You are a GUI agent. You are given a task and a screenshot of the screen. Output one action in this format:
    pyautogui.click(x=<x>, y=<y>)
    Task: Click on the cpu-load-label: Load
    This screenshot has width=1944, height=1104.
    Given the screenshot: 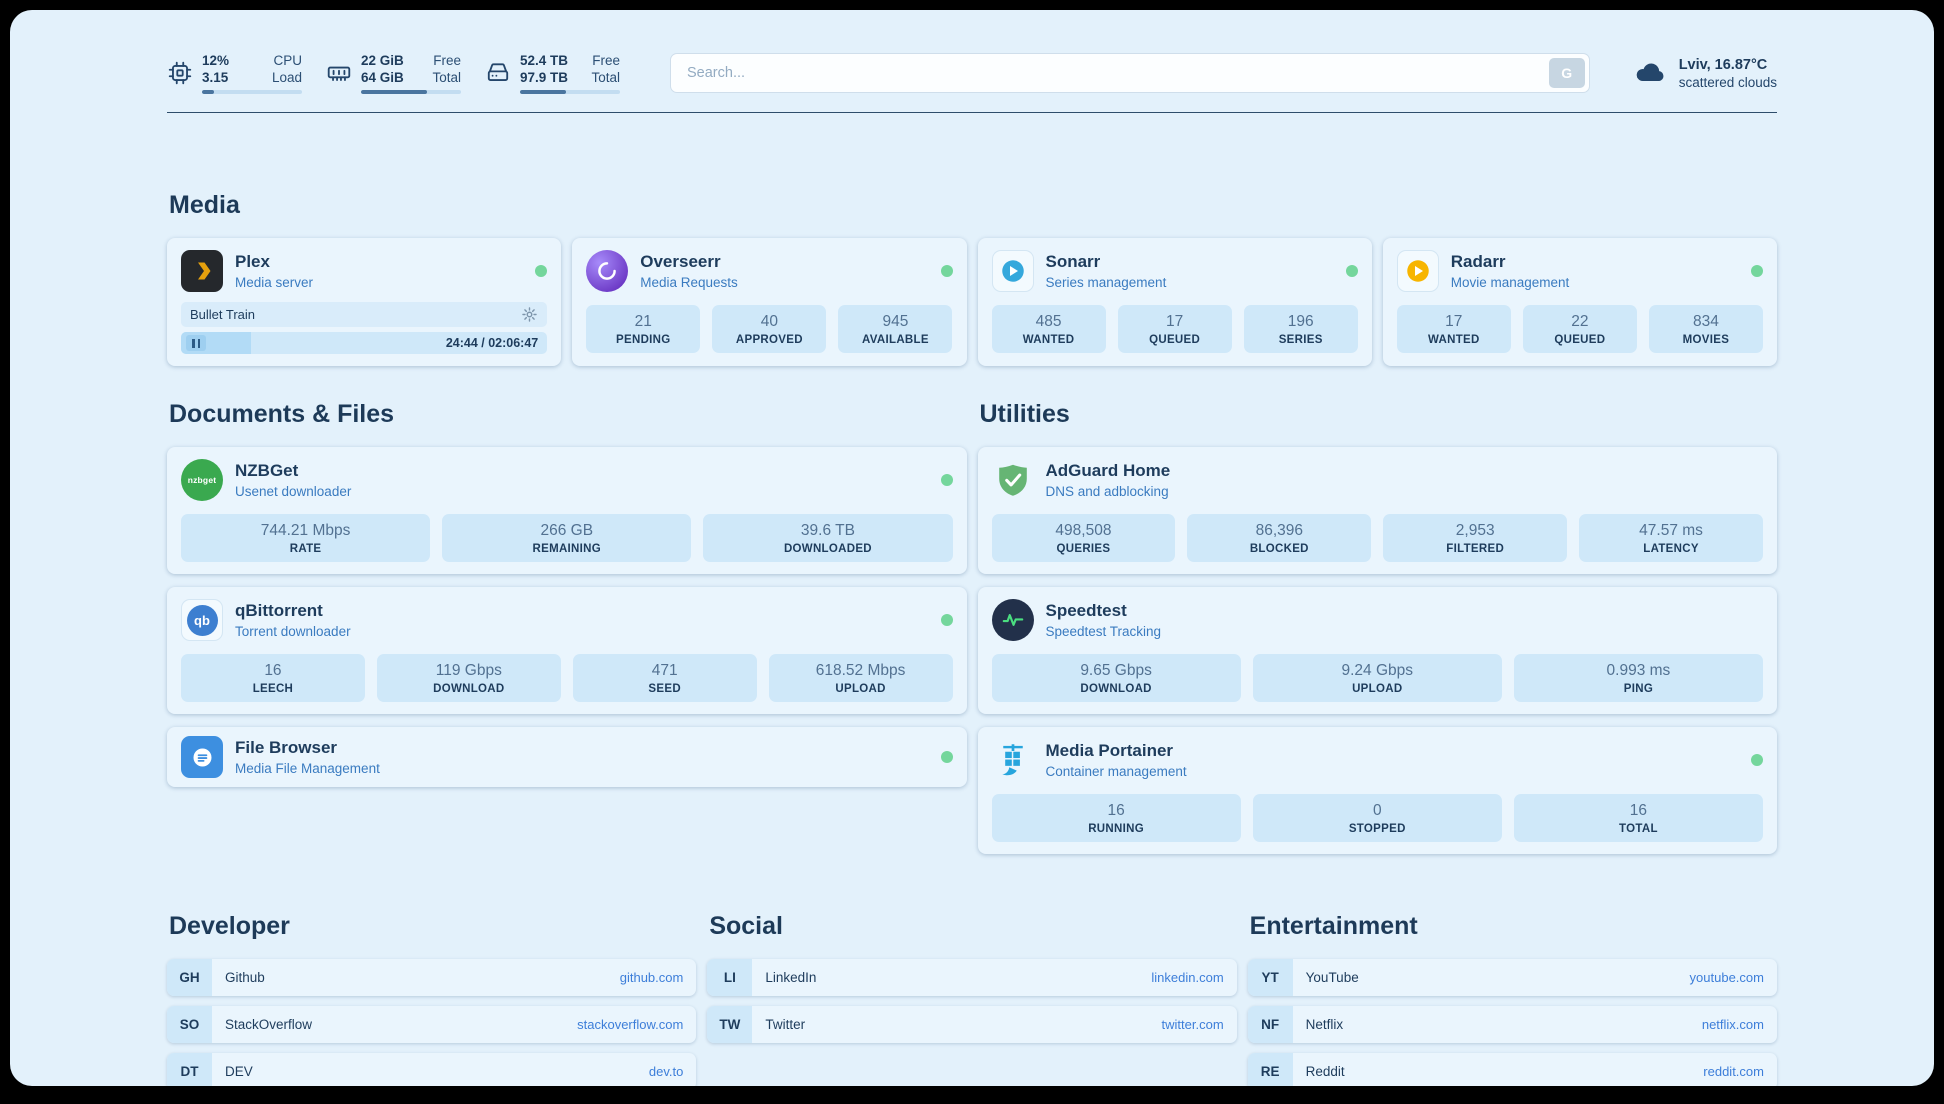 What is the action you would take?
    pyautogui.click(x=286, y=77)
    